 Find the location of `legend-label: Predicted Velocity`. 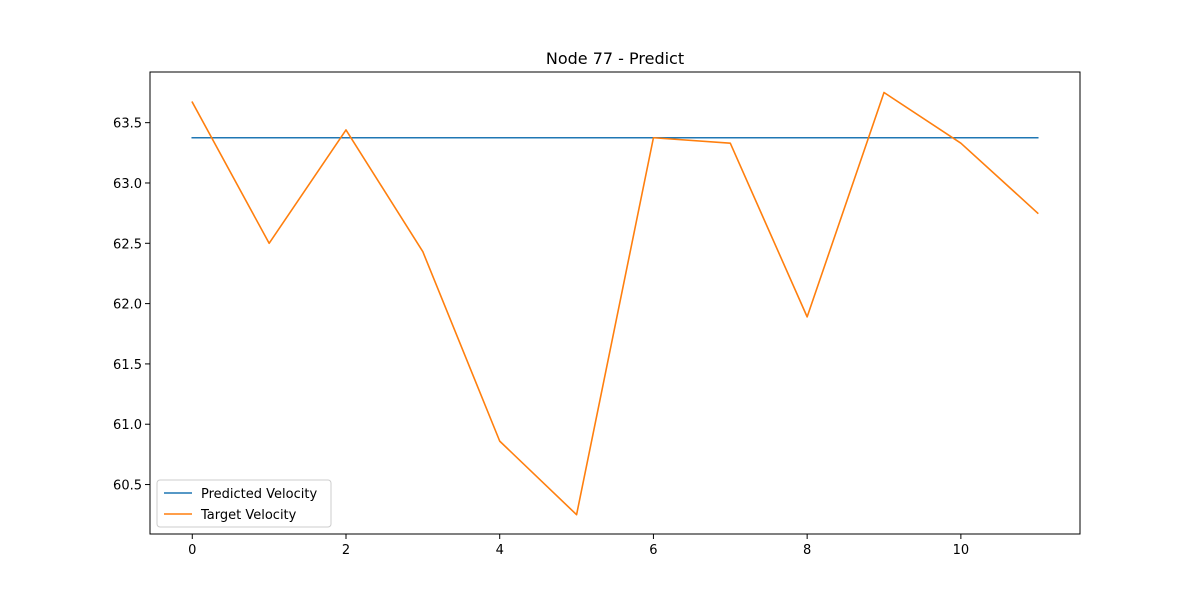

legend-label: Predicted Velocity is located at coordinates (259, 494).